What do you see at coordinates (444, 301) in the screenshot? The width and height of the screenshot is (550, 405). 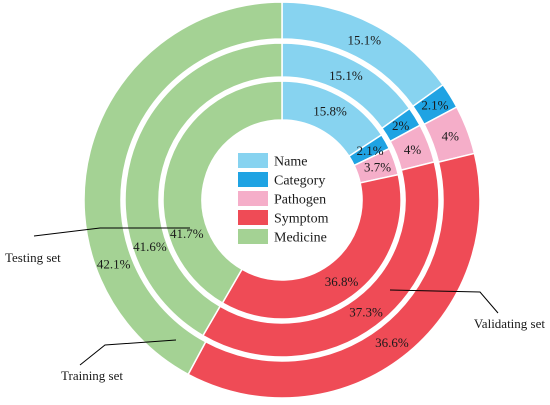 I see `callout-line-validating-set` at bounding box center [444, 301].